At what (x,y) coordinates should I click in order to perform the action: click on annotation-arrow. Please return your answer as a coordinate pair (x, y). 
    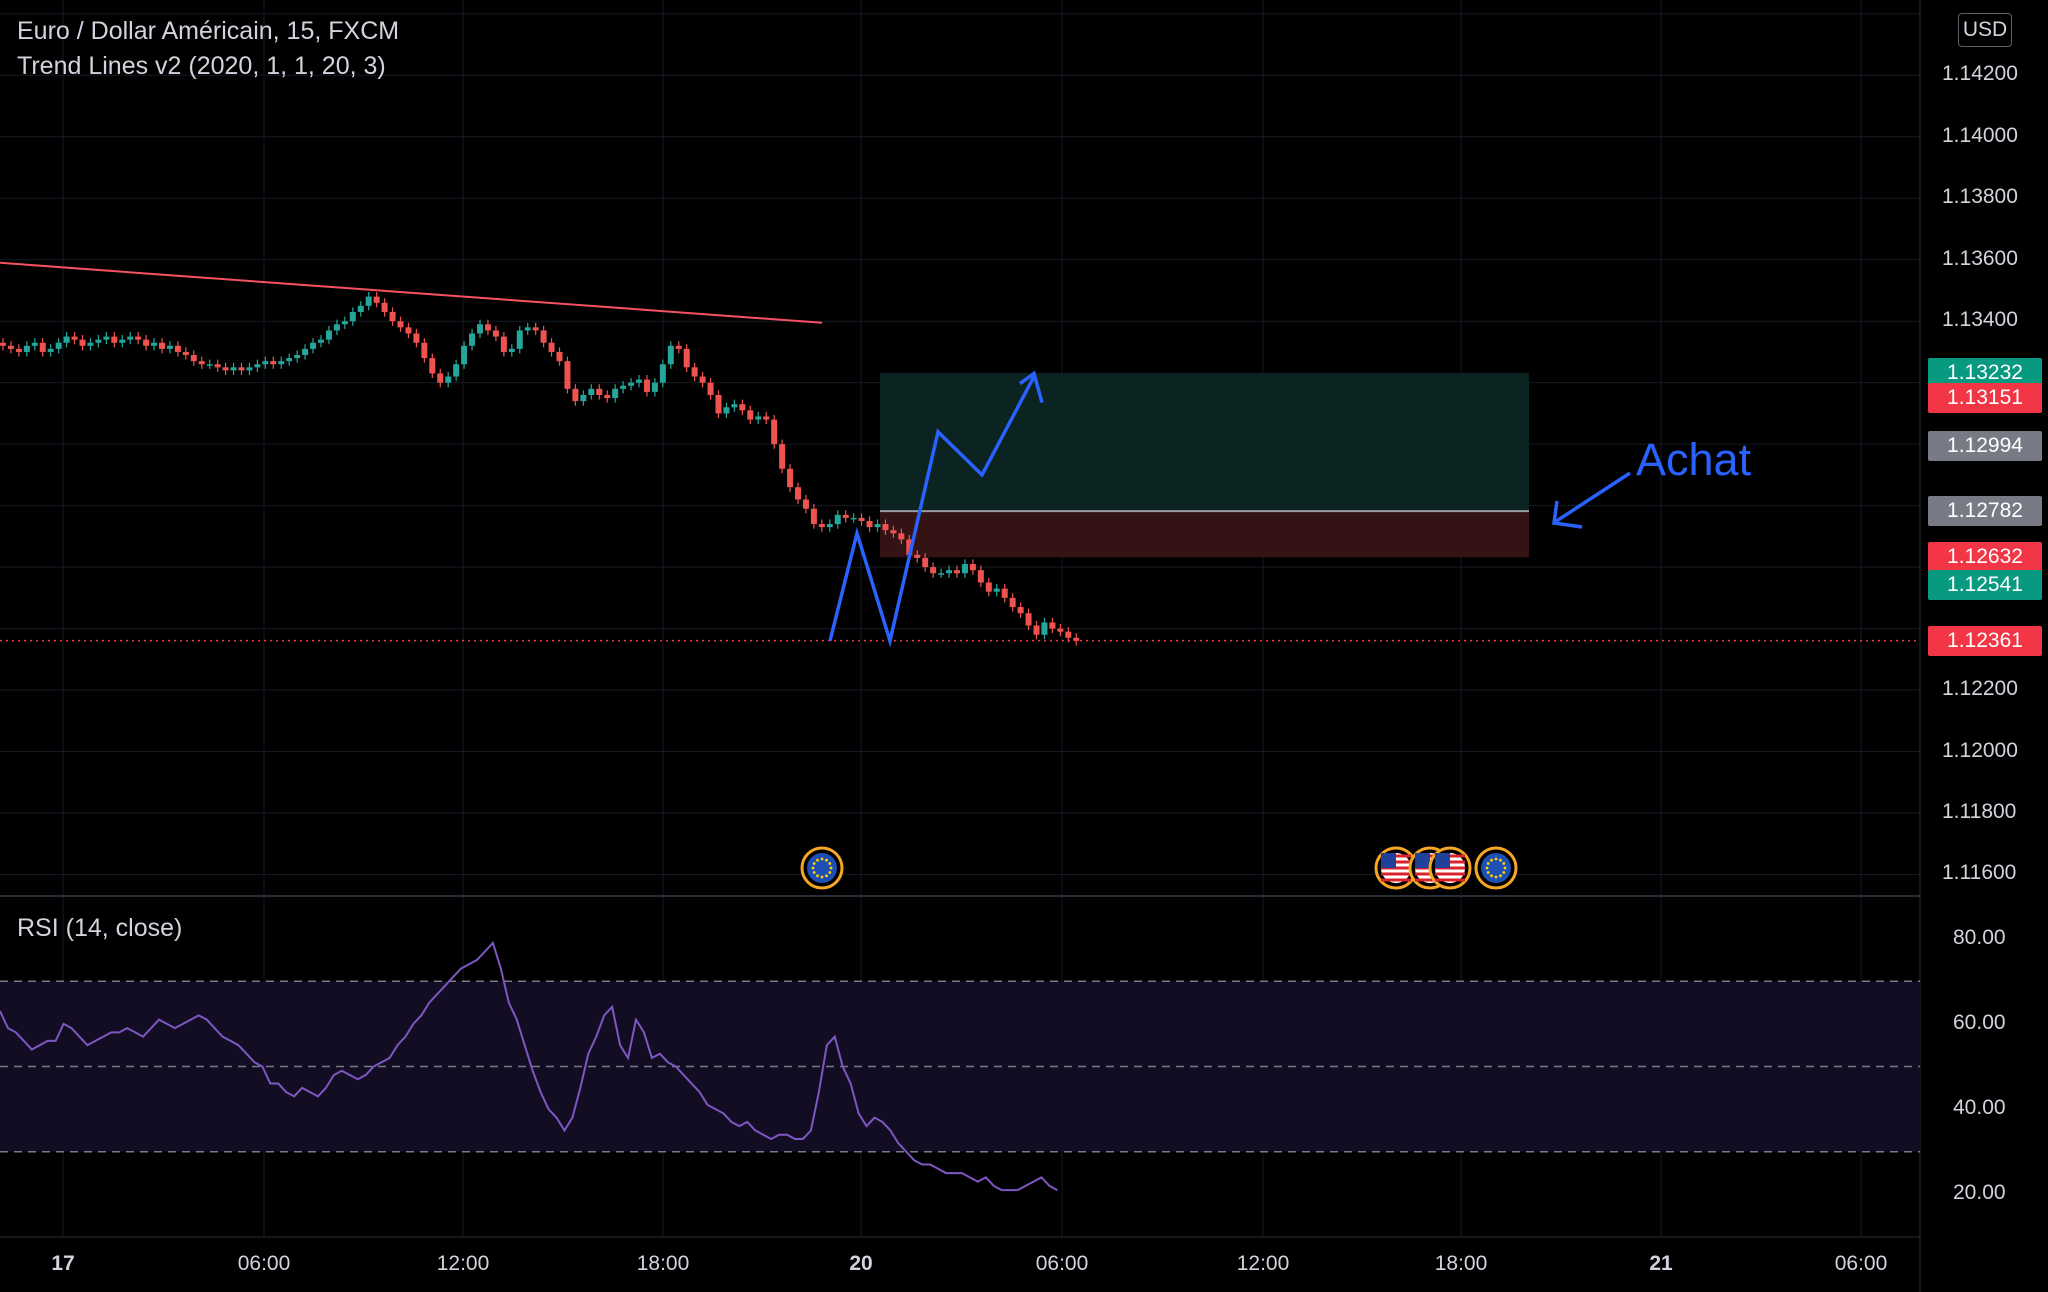
    Looking at the image, I should click on (1591, 500).